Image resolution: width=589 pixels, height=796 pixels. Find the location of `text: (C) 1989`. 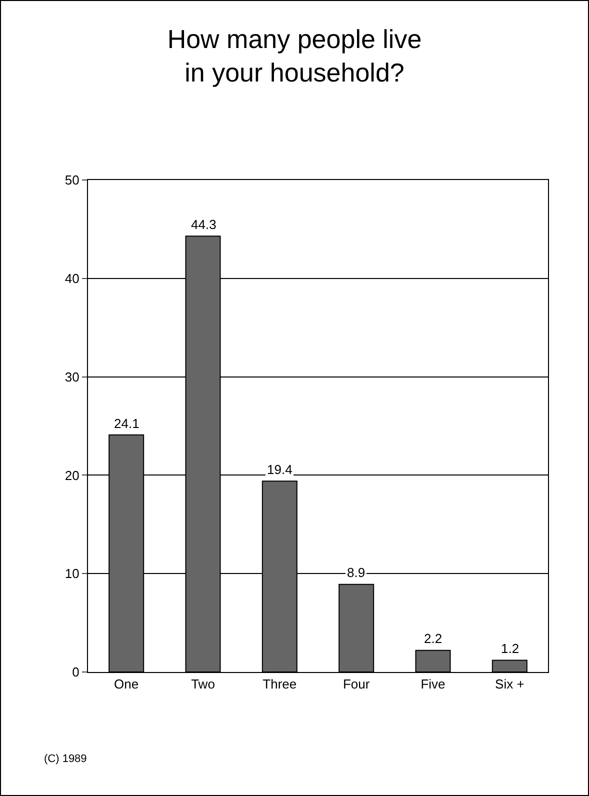

text: (C) 1989 is located at coordinates (65, 759).